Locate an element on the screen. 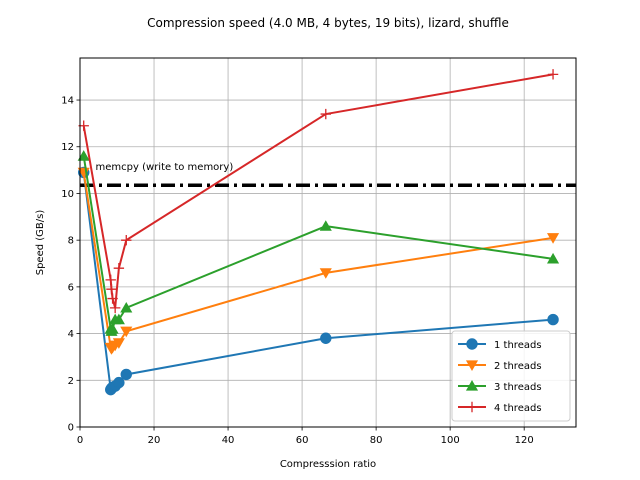 This screenshot has width=640, height=480. y-tick-label: 4 is located at coordinates (71, 334).